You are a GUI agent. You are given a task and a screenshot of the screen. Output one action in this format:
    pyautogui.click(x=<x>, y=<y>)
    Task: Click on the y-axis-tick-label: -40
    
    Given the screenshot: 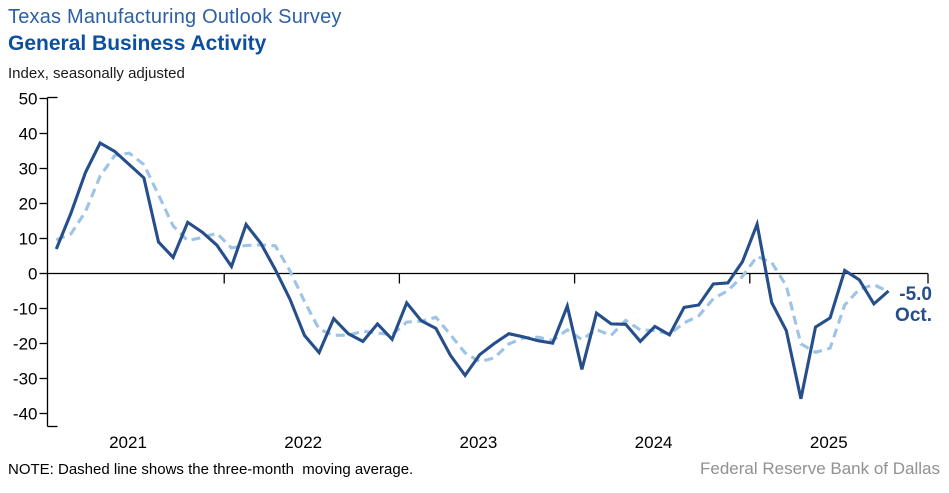 What is the action you would take?
    pyautogui.click(x=25, y=414)
    